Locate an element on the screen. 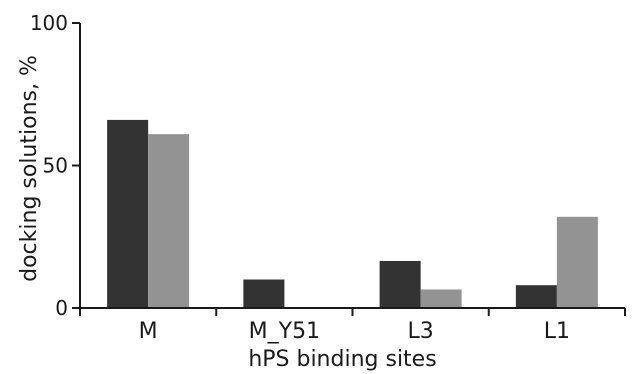  x-category-label-0: M is located at coordinates (148, 331).